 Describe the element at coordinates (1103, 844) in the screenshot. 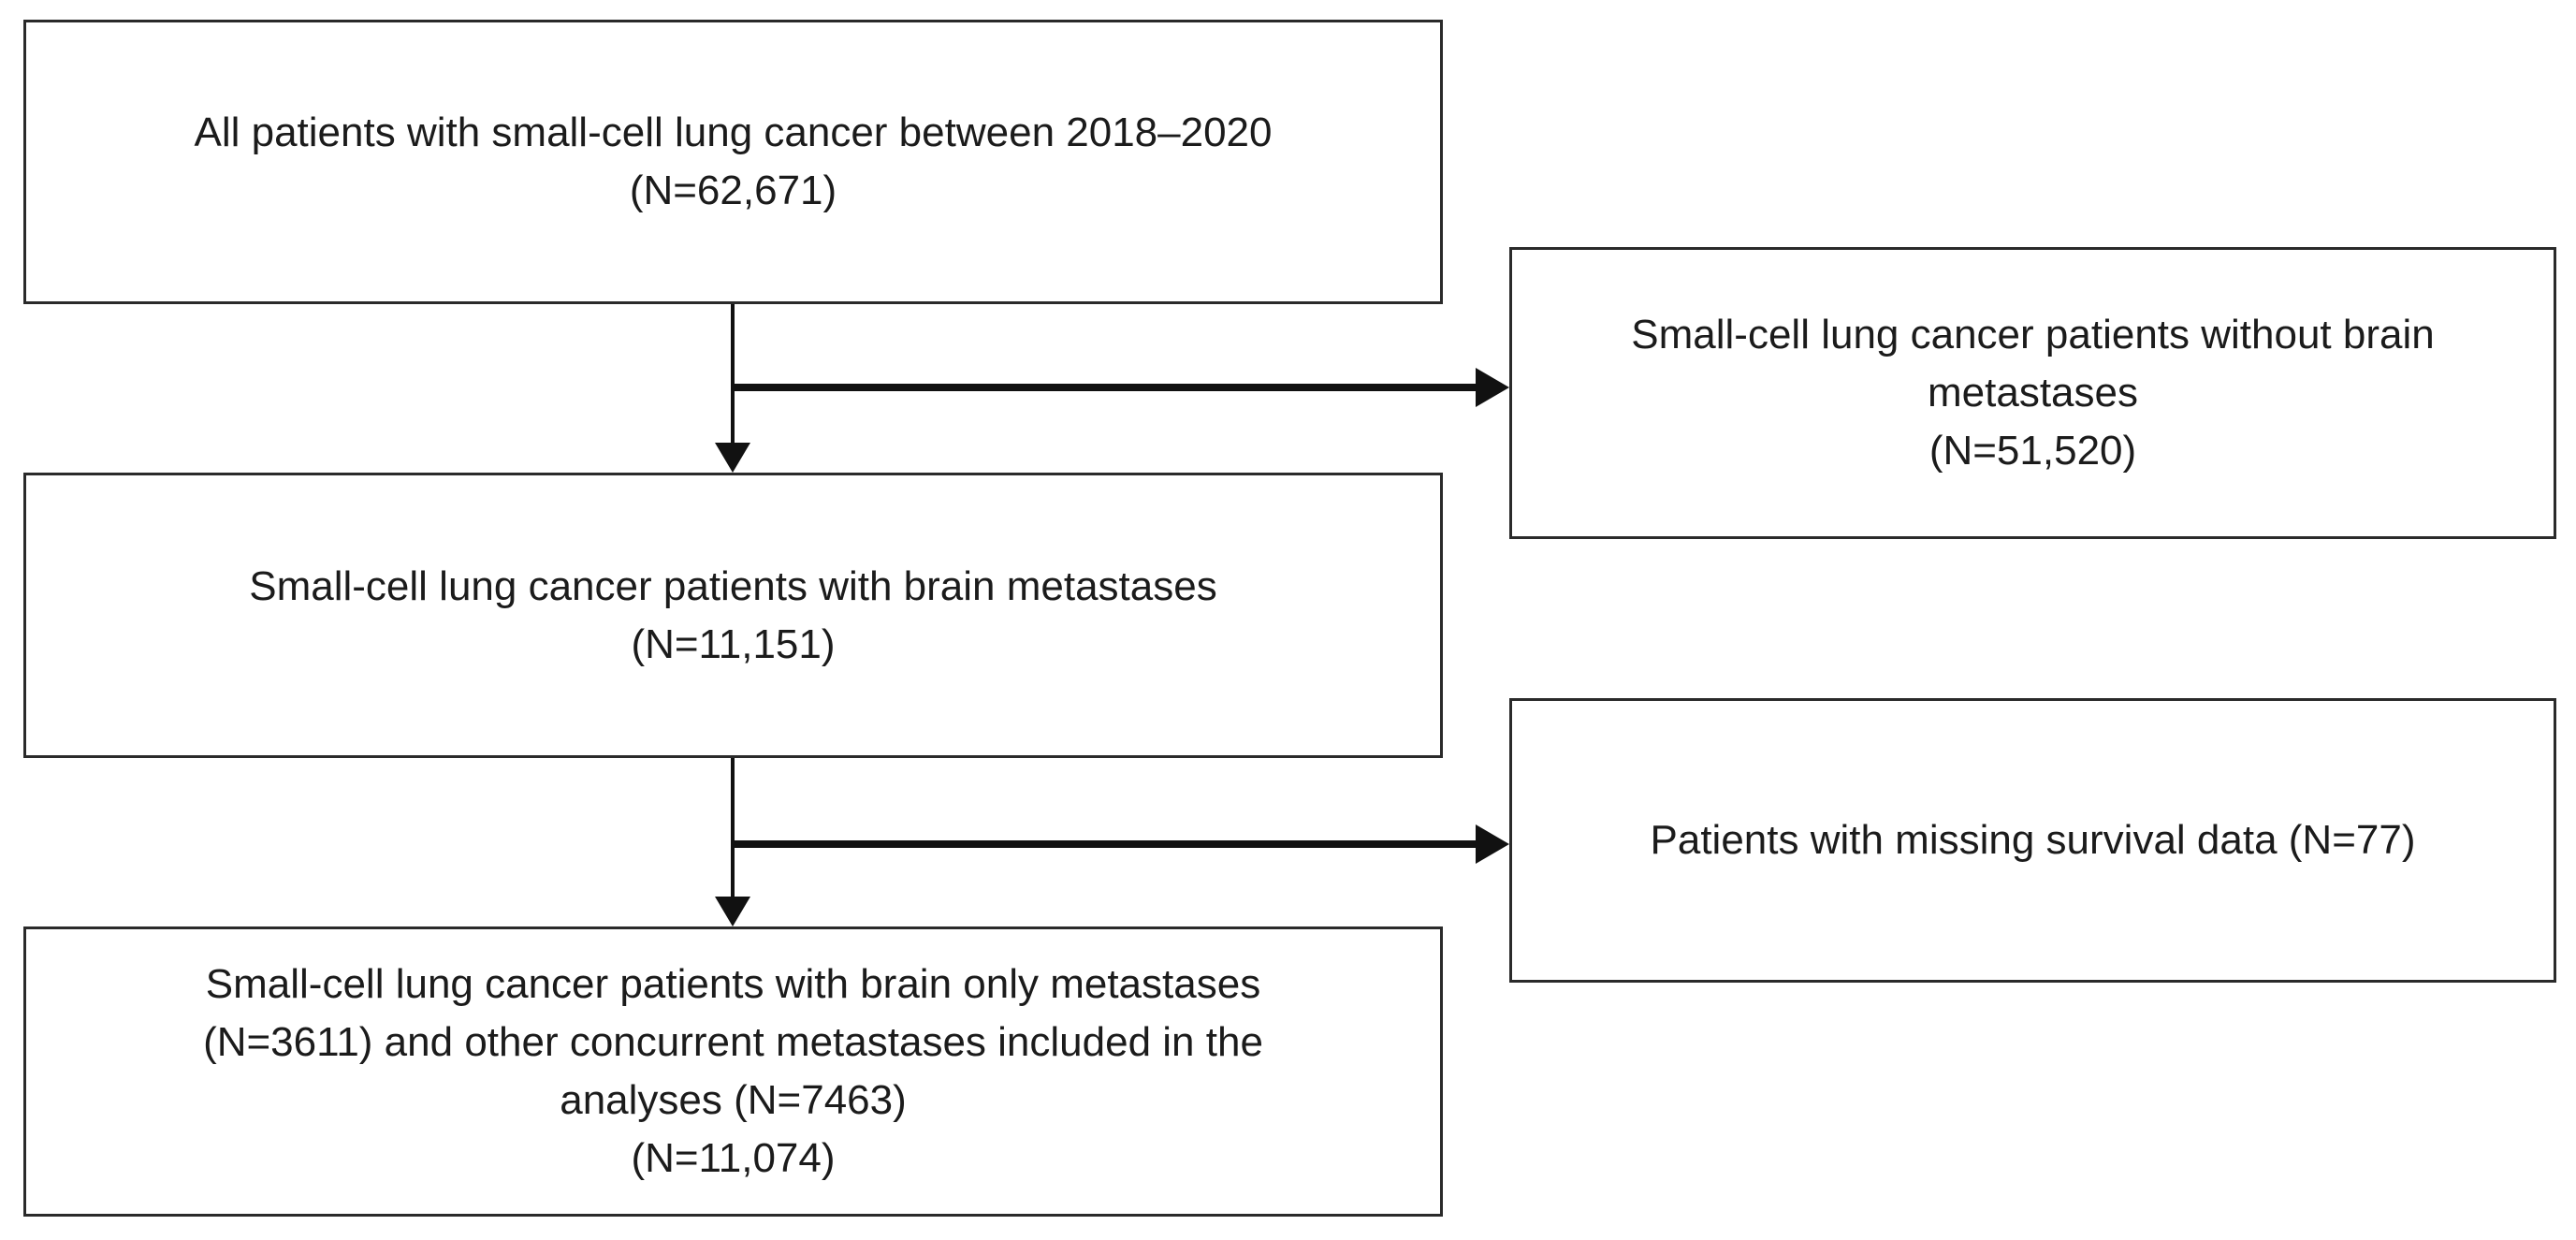

I see `exclusion-branch-2-line` at that location.